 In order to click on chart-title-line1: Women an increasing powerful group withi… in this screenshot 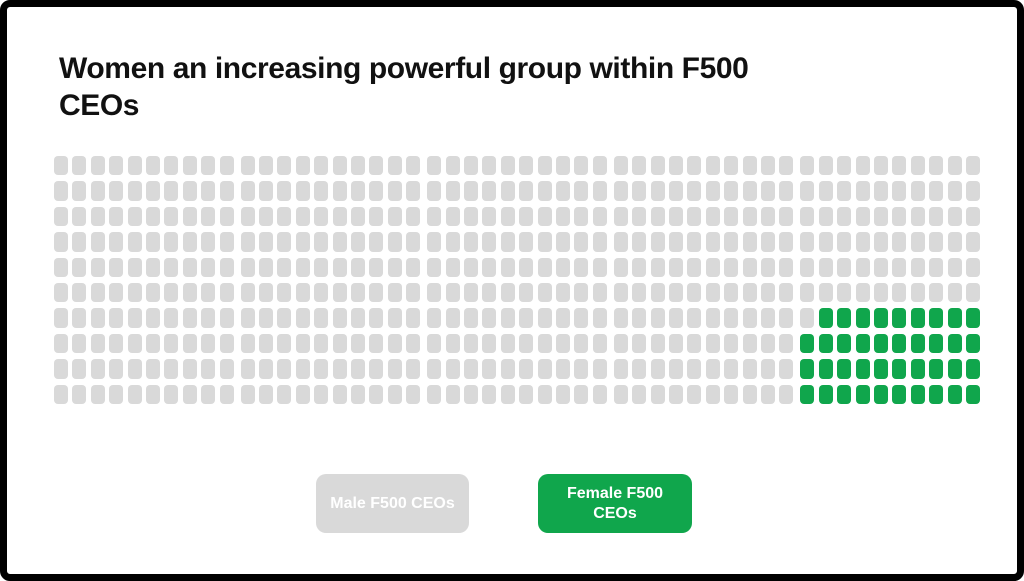, I will do `click(404, 68)`.